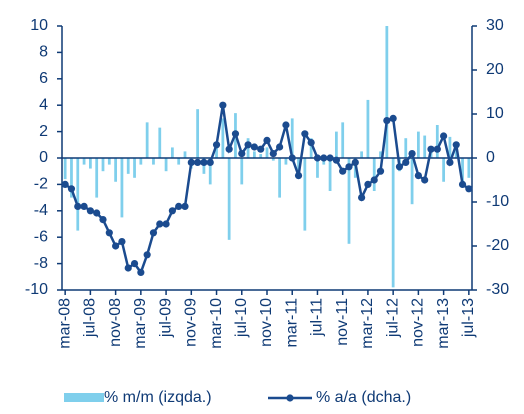 This screenshot has height=414, width=524. Describe the element at coordinates (90, 318) in the screenshot. I see `x-tick-label: jul-08` at that location.